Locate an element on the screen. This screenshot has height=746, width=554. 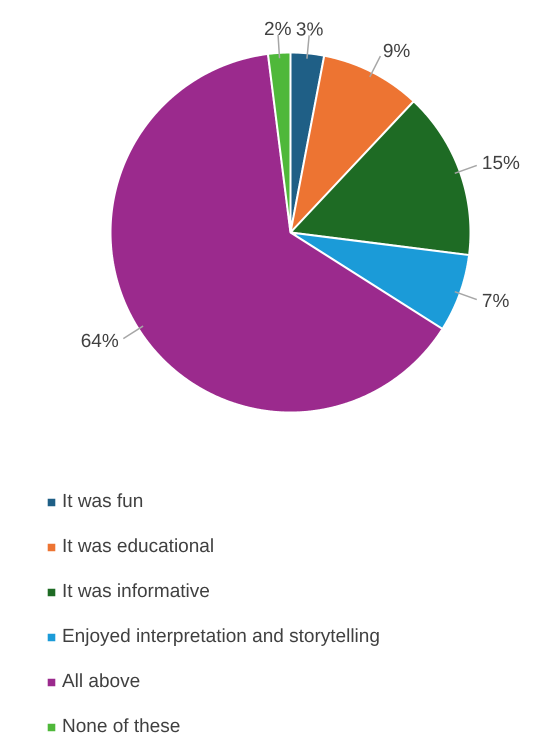
legend-label: It was fun is located at coordinates (103, 502).